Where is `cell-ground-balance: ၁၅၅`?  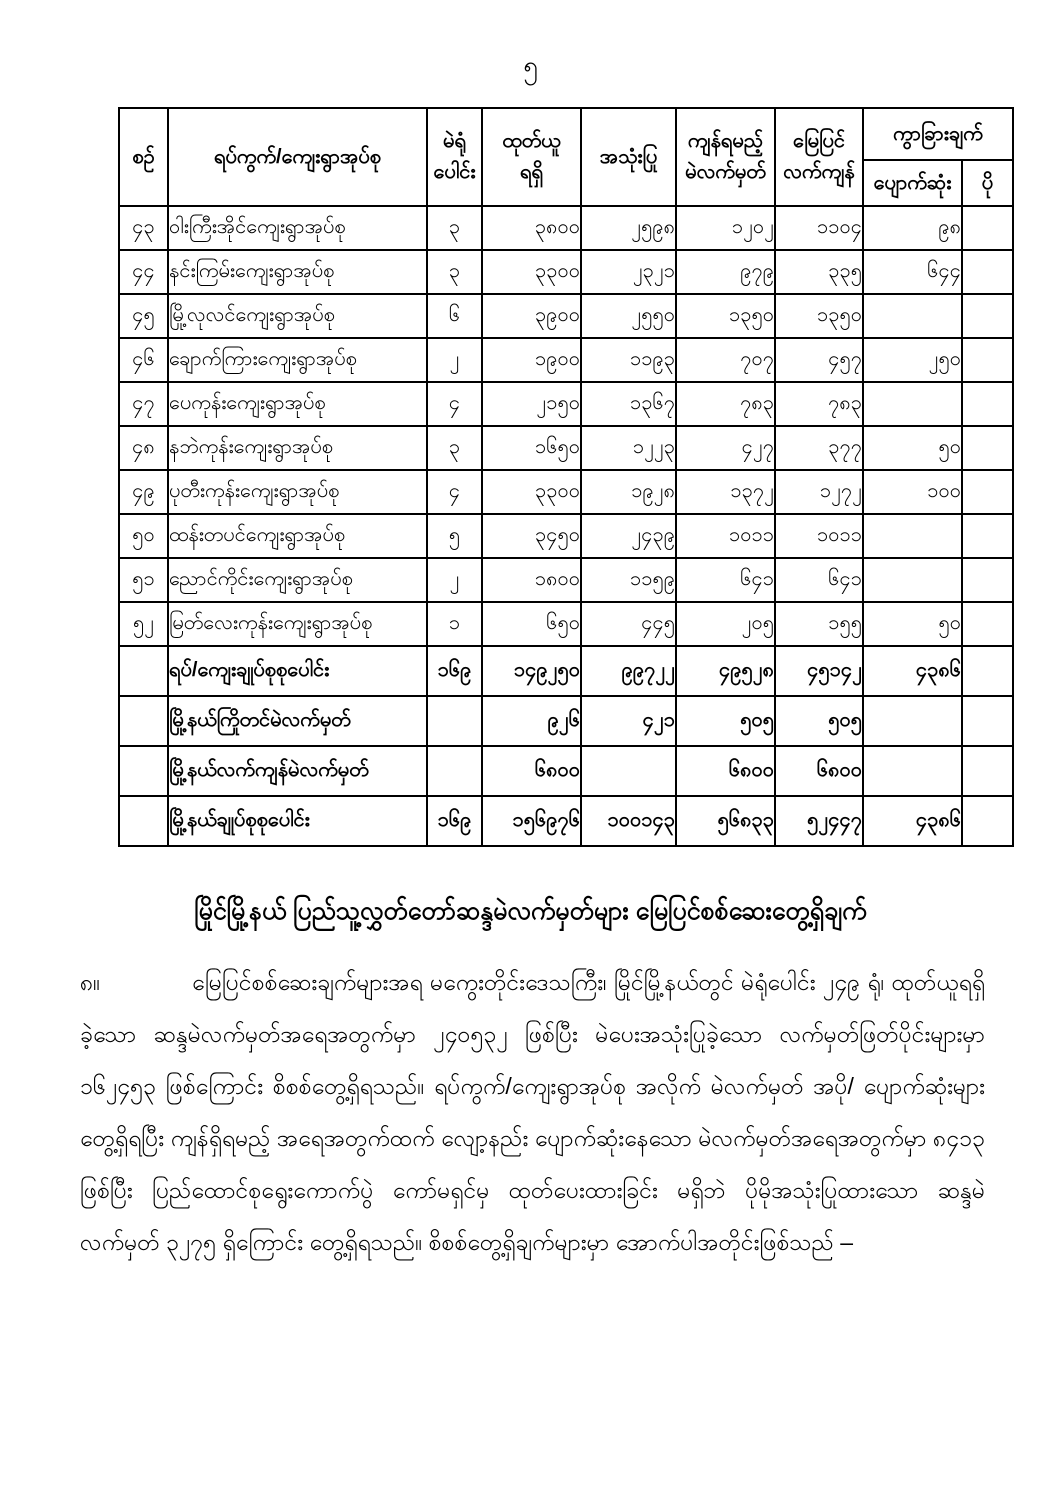 cell-ground-balance: ၁၅၅ is located at coordinates (819, 624).